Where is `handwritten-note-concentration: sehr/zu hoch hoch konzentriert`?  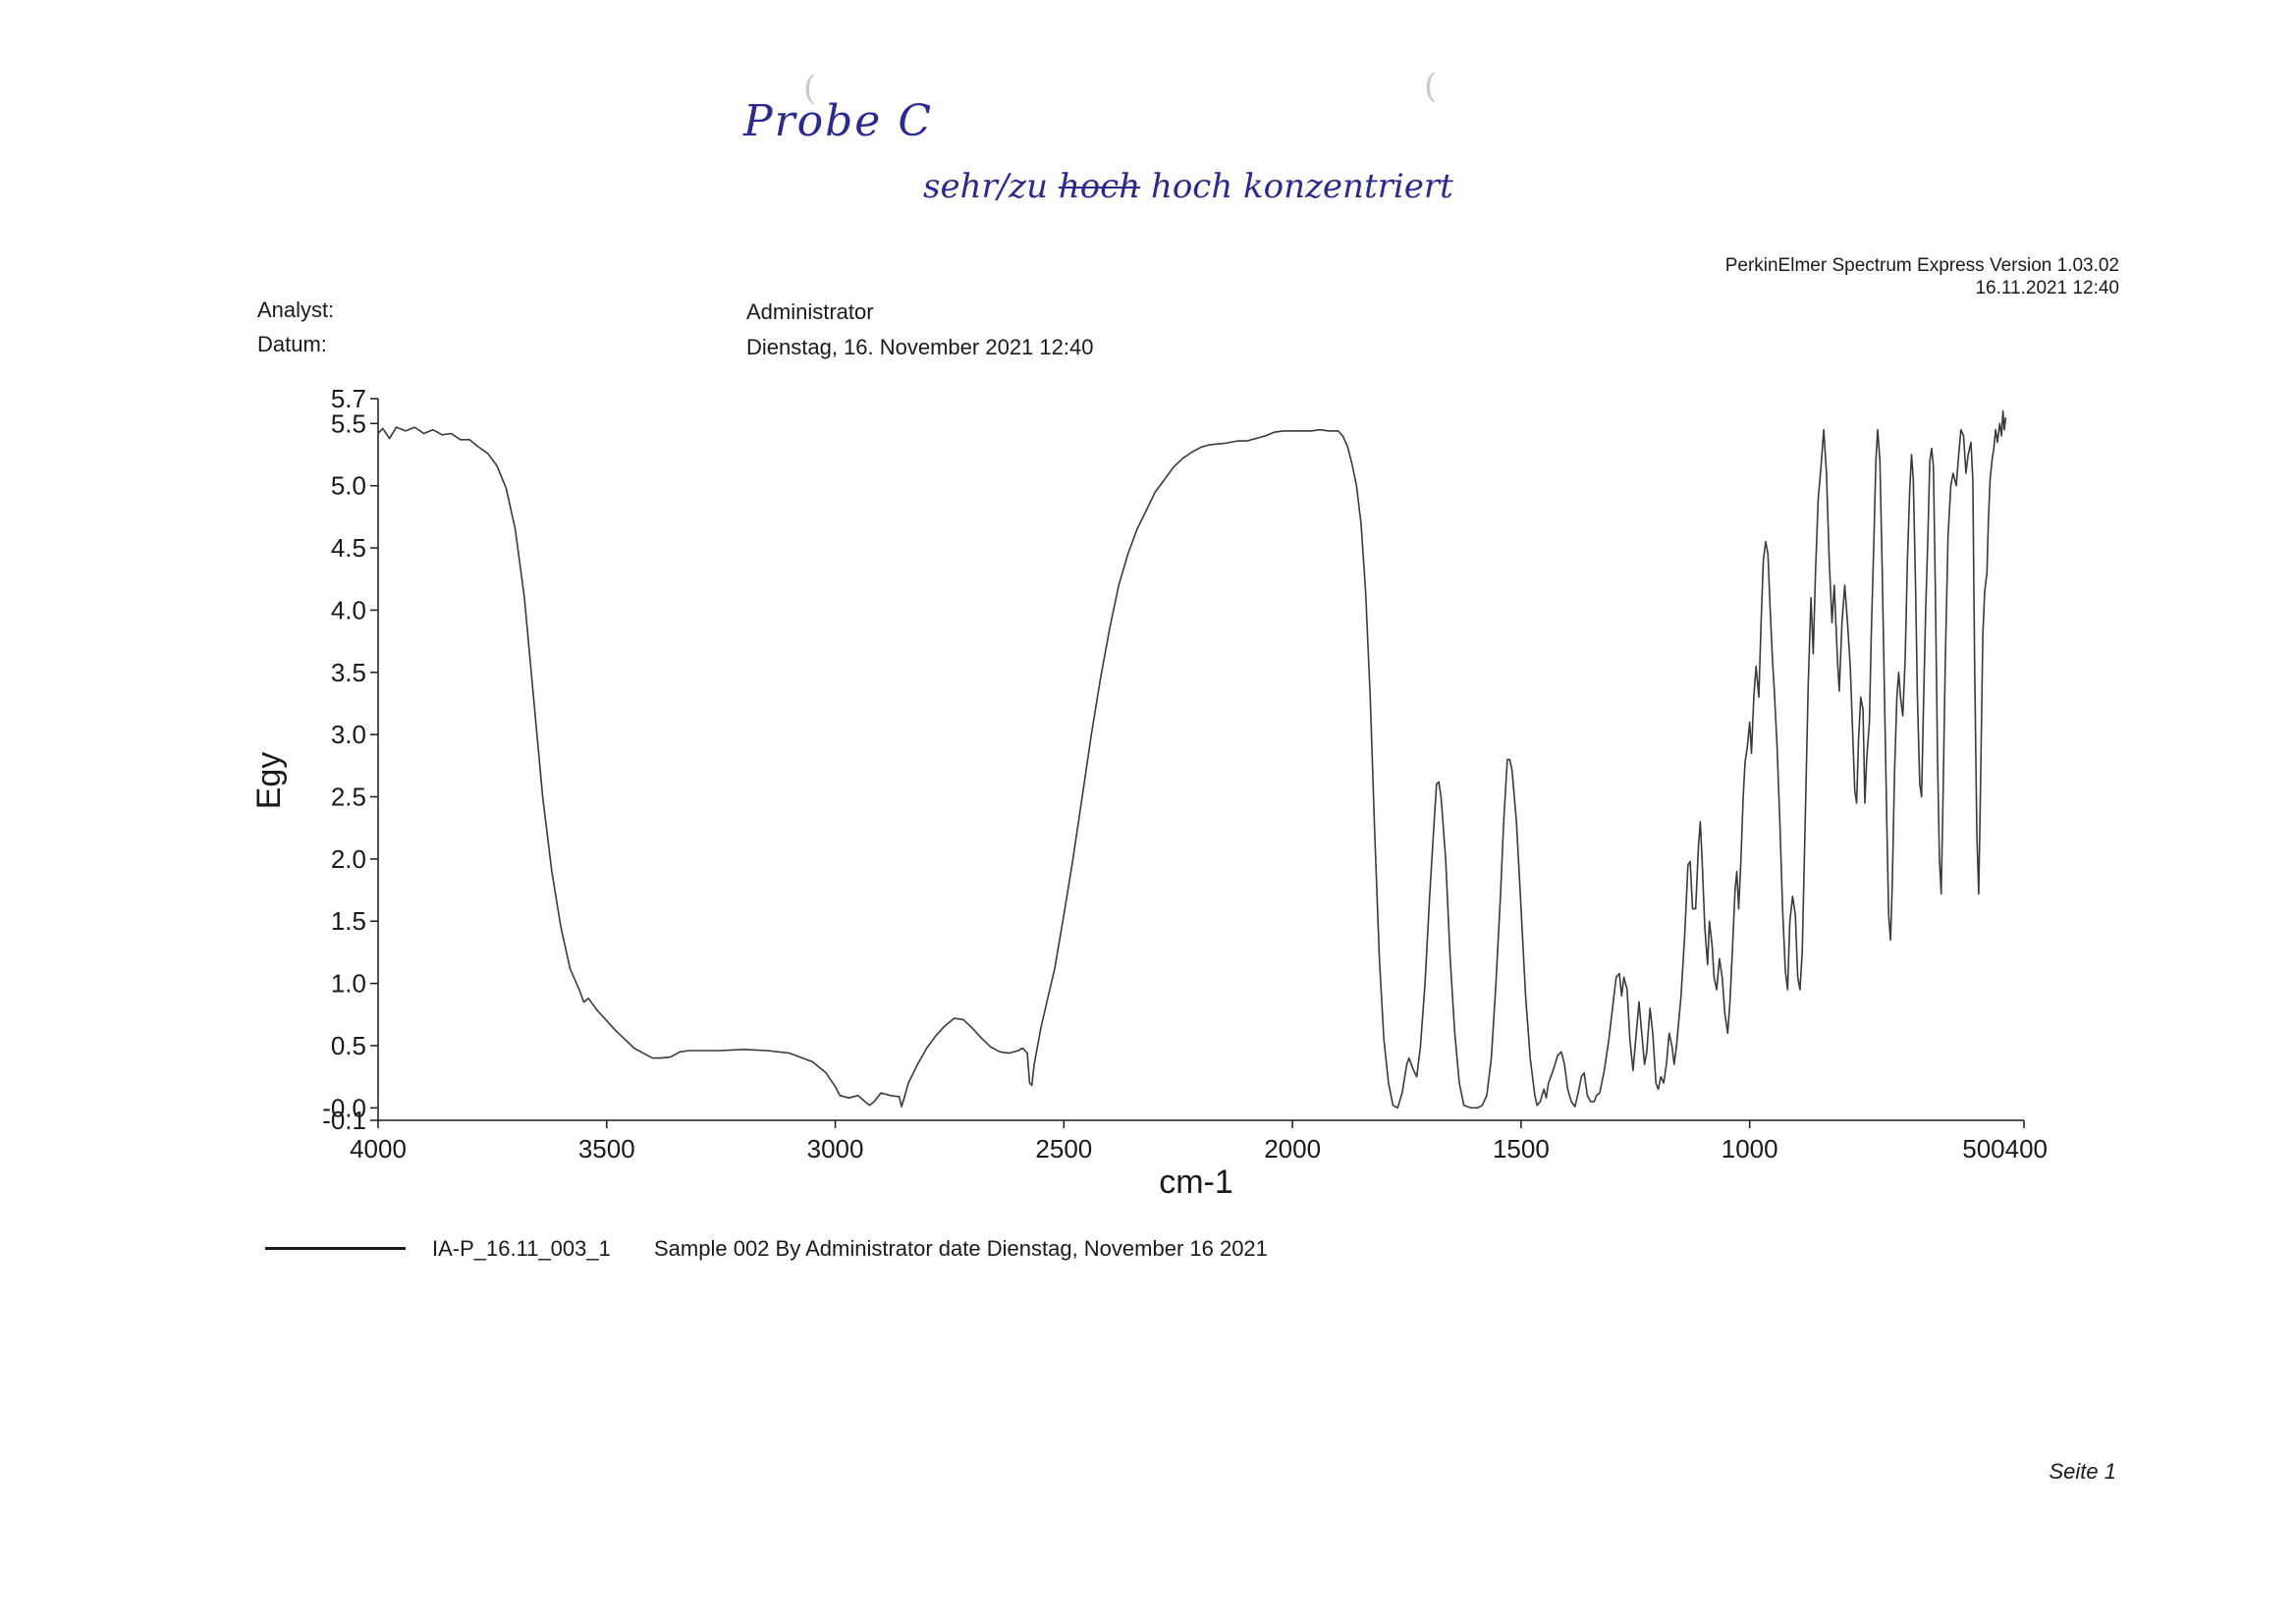
handwritten-note-concentration: sehr/zu hoch hoch konzentriert is located at coordinates (1188, 186).